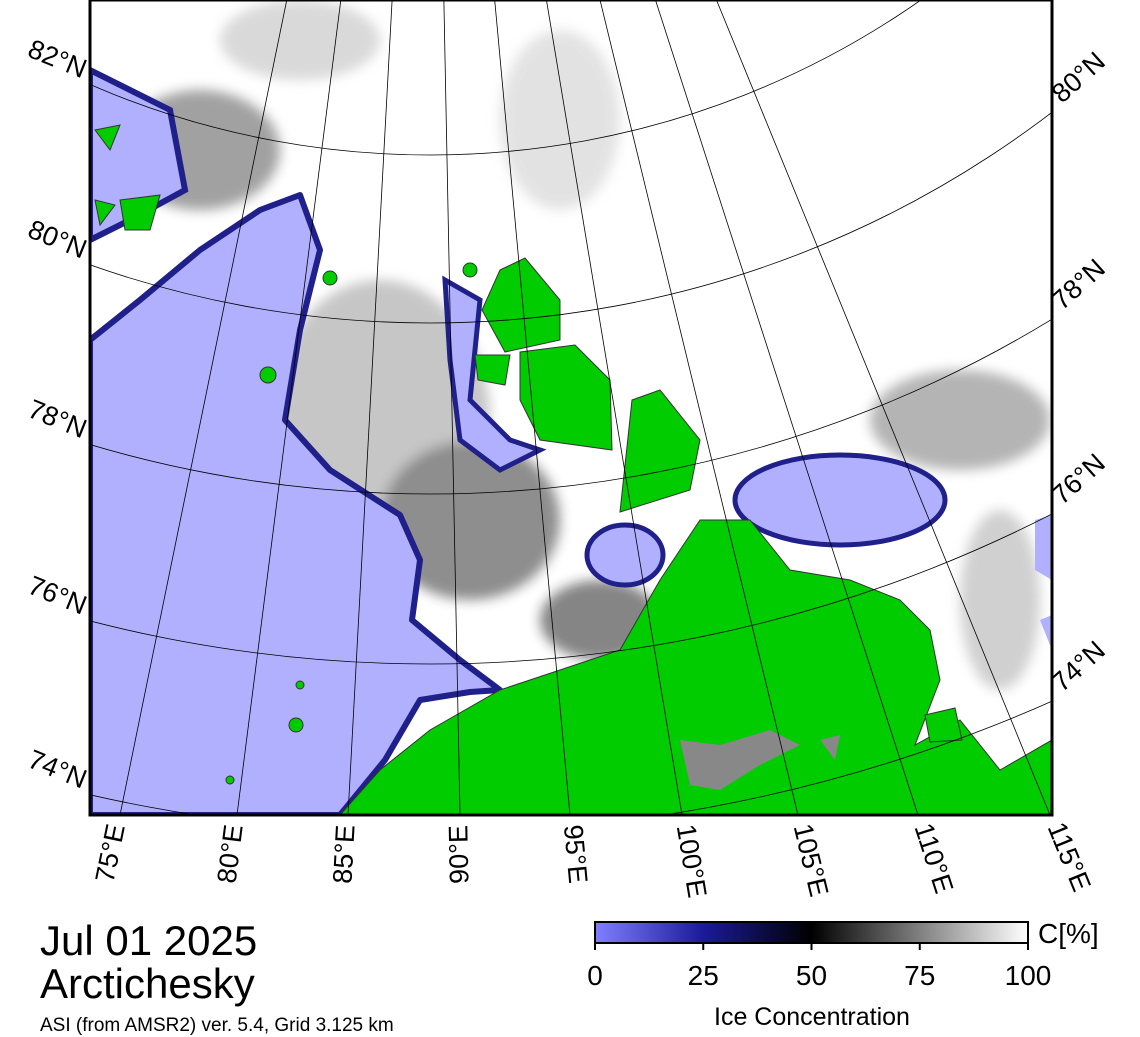 The image size is (1140, 1037). Describe the element at coordinates (57, 59) in the screenshot. I see `lat-label: 82°N` at that location.